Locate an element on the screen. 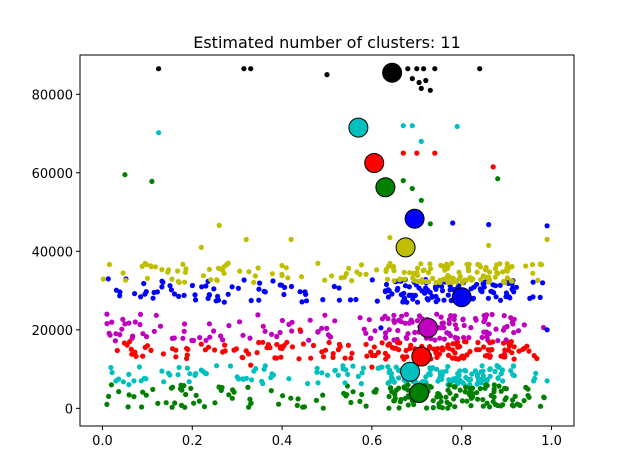 This screenshot has height=460, width=637. x-tick-label: 0.2 is located at coordinates (192, 441).